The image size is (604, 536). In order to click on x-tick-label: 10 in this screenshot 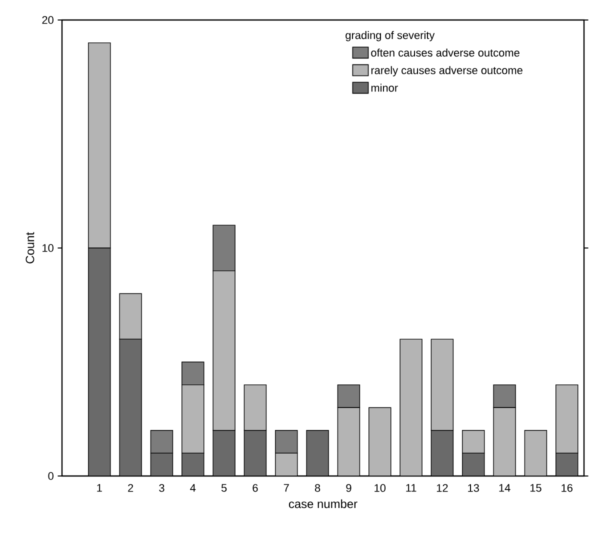, I will do `click(380, 488)`.